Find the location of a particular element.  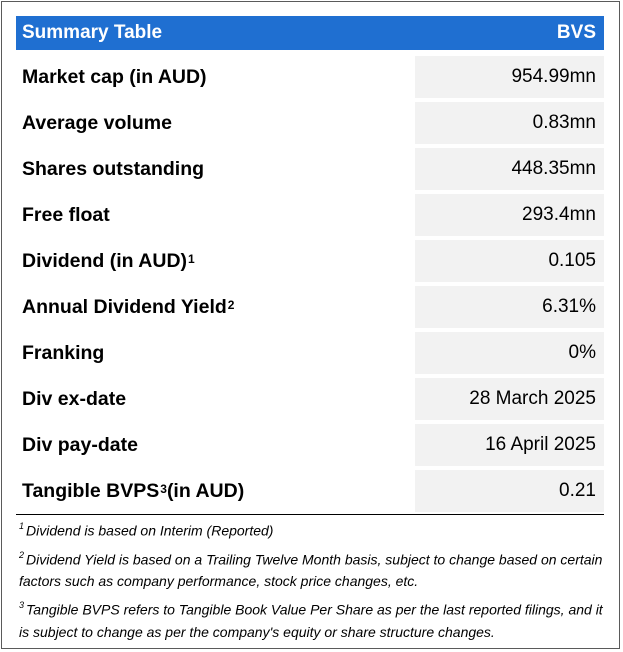

row-label: Average volume is located at coordinates (97, 122).